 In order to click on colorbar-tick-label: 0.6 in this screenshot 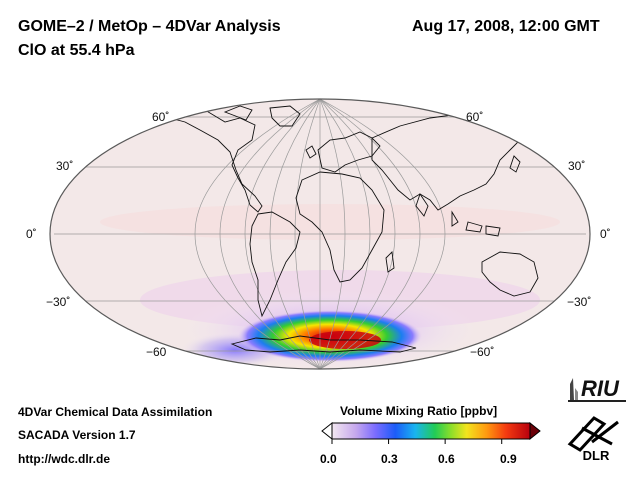, I will do `click(446, 459)`.